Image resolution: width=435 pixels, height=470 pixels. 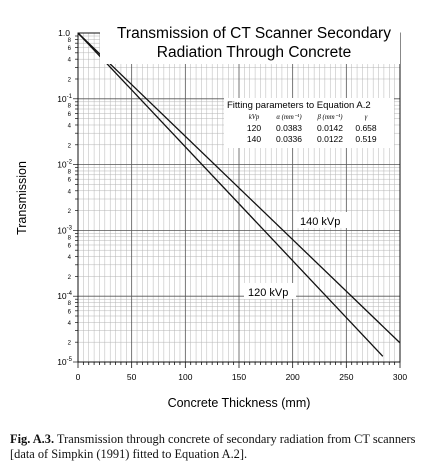 What do you see at coordinates (293, 377) in the screenshot?
I see `x-tick-label: 200` at bounding box center [293, 377].